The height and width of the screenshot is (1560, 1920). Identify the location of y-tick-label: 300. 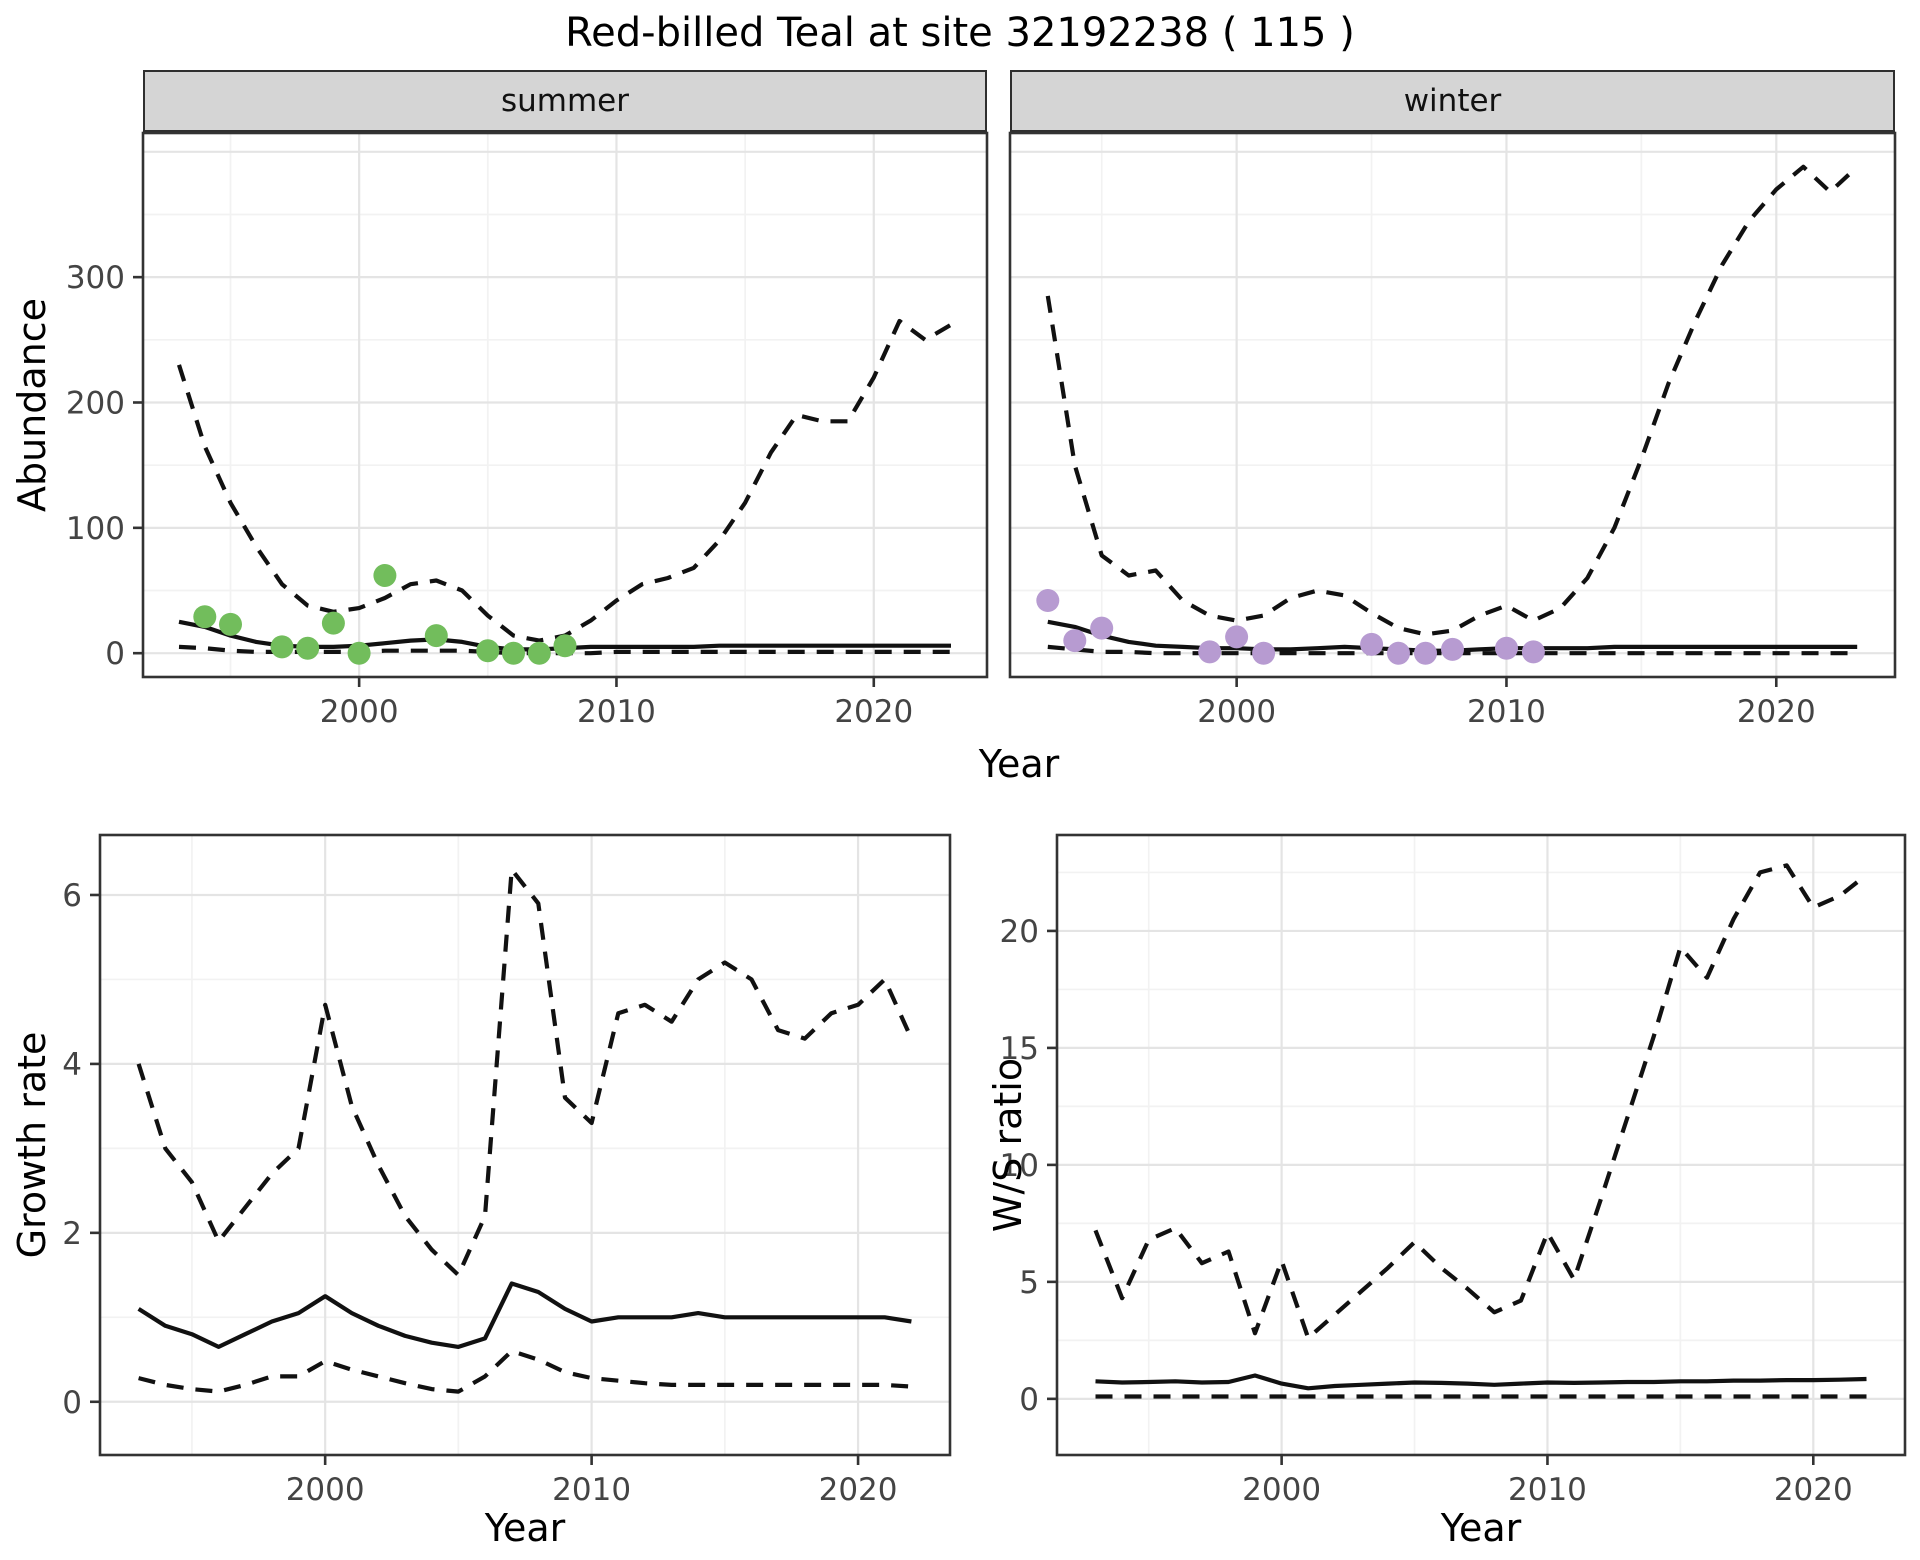
(95, 278).